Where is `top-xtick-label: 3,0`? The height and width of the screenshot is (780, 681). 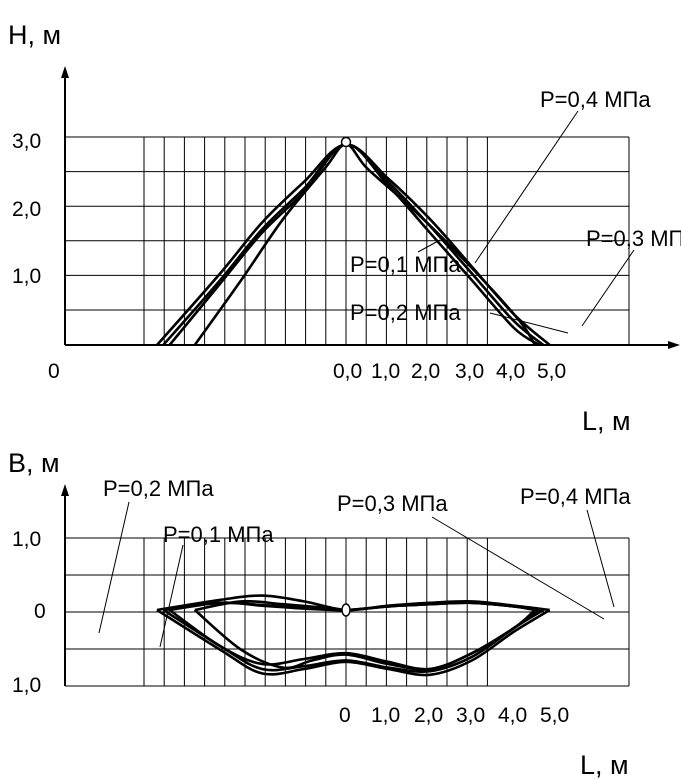
top-xtick-label: 3,0 is located at coordinates (469, 371).